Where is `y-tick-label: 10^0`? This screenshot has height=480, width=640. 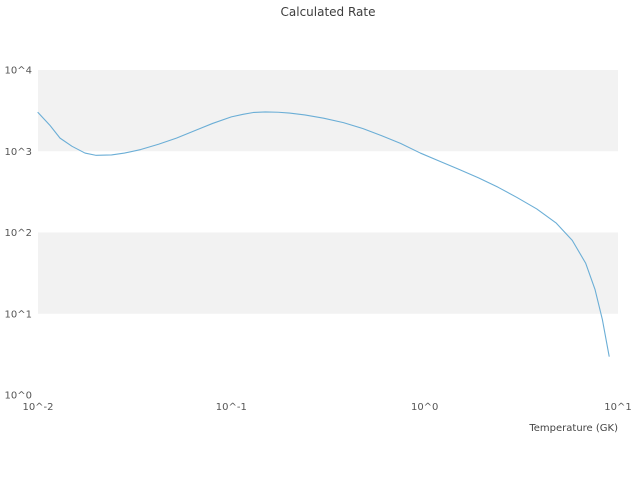
y-tick-label: 10^0 is located at coordinates (18, 396).